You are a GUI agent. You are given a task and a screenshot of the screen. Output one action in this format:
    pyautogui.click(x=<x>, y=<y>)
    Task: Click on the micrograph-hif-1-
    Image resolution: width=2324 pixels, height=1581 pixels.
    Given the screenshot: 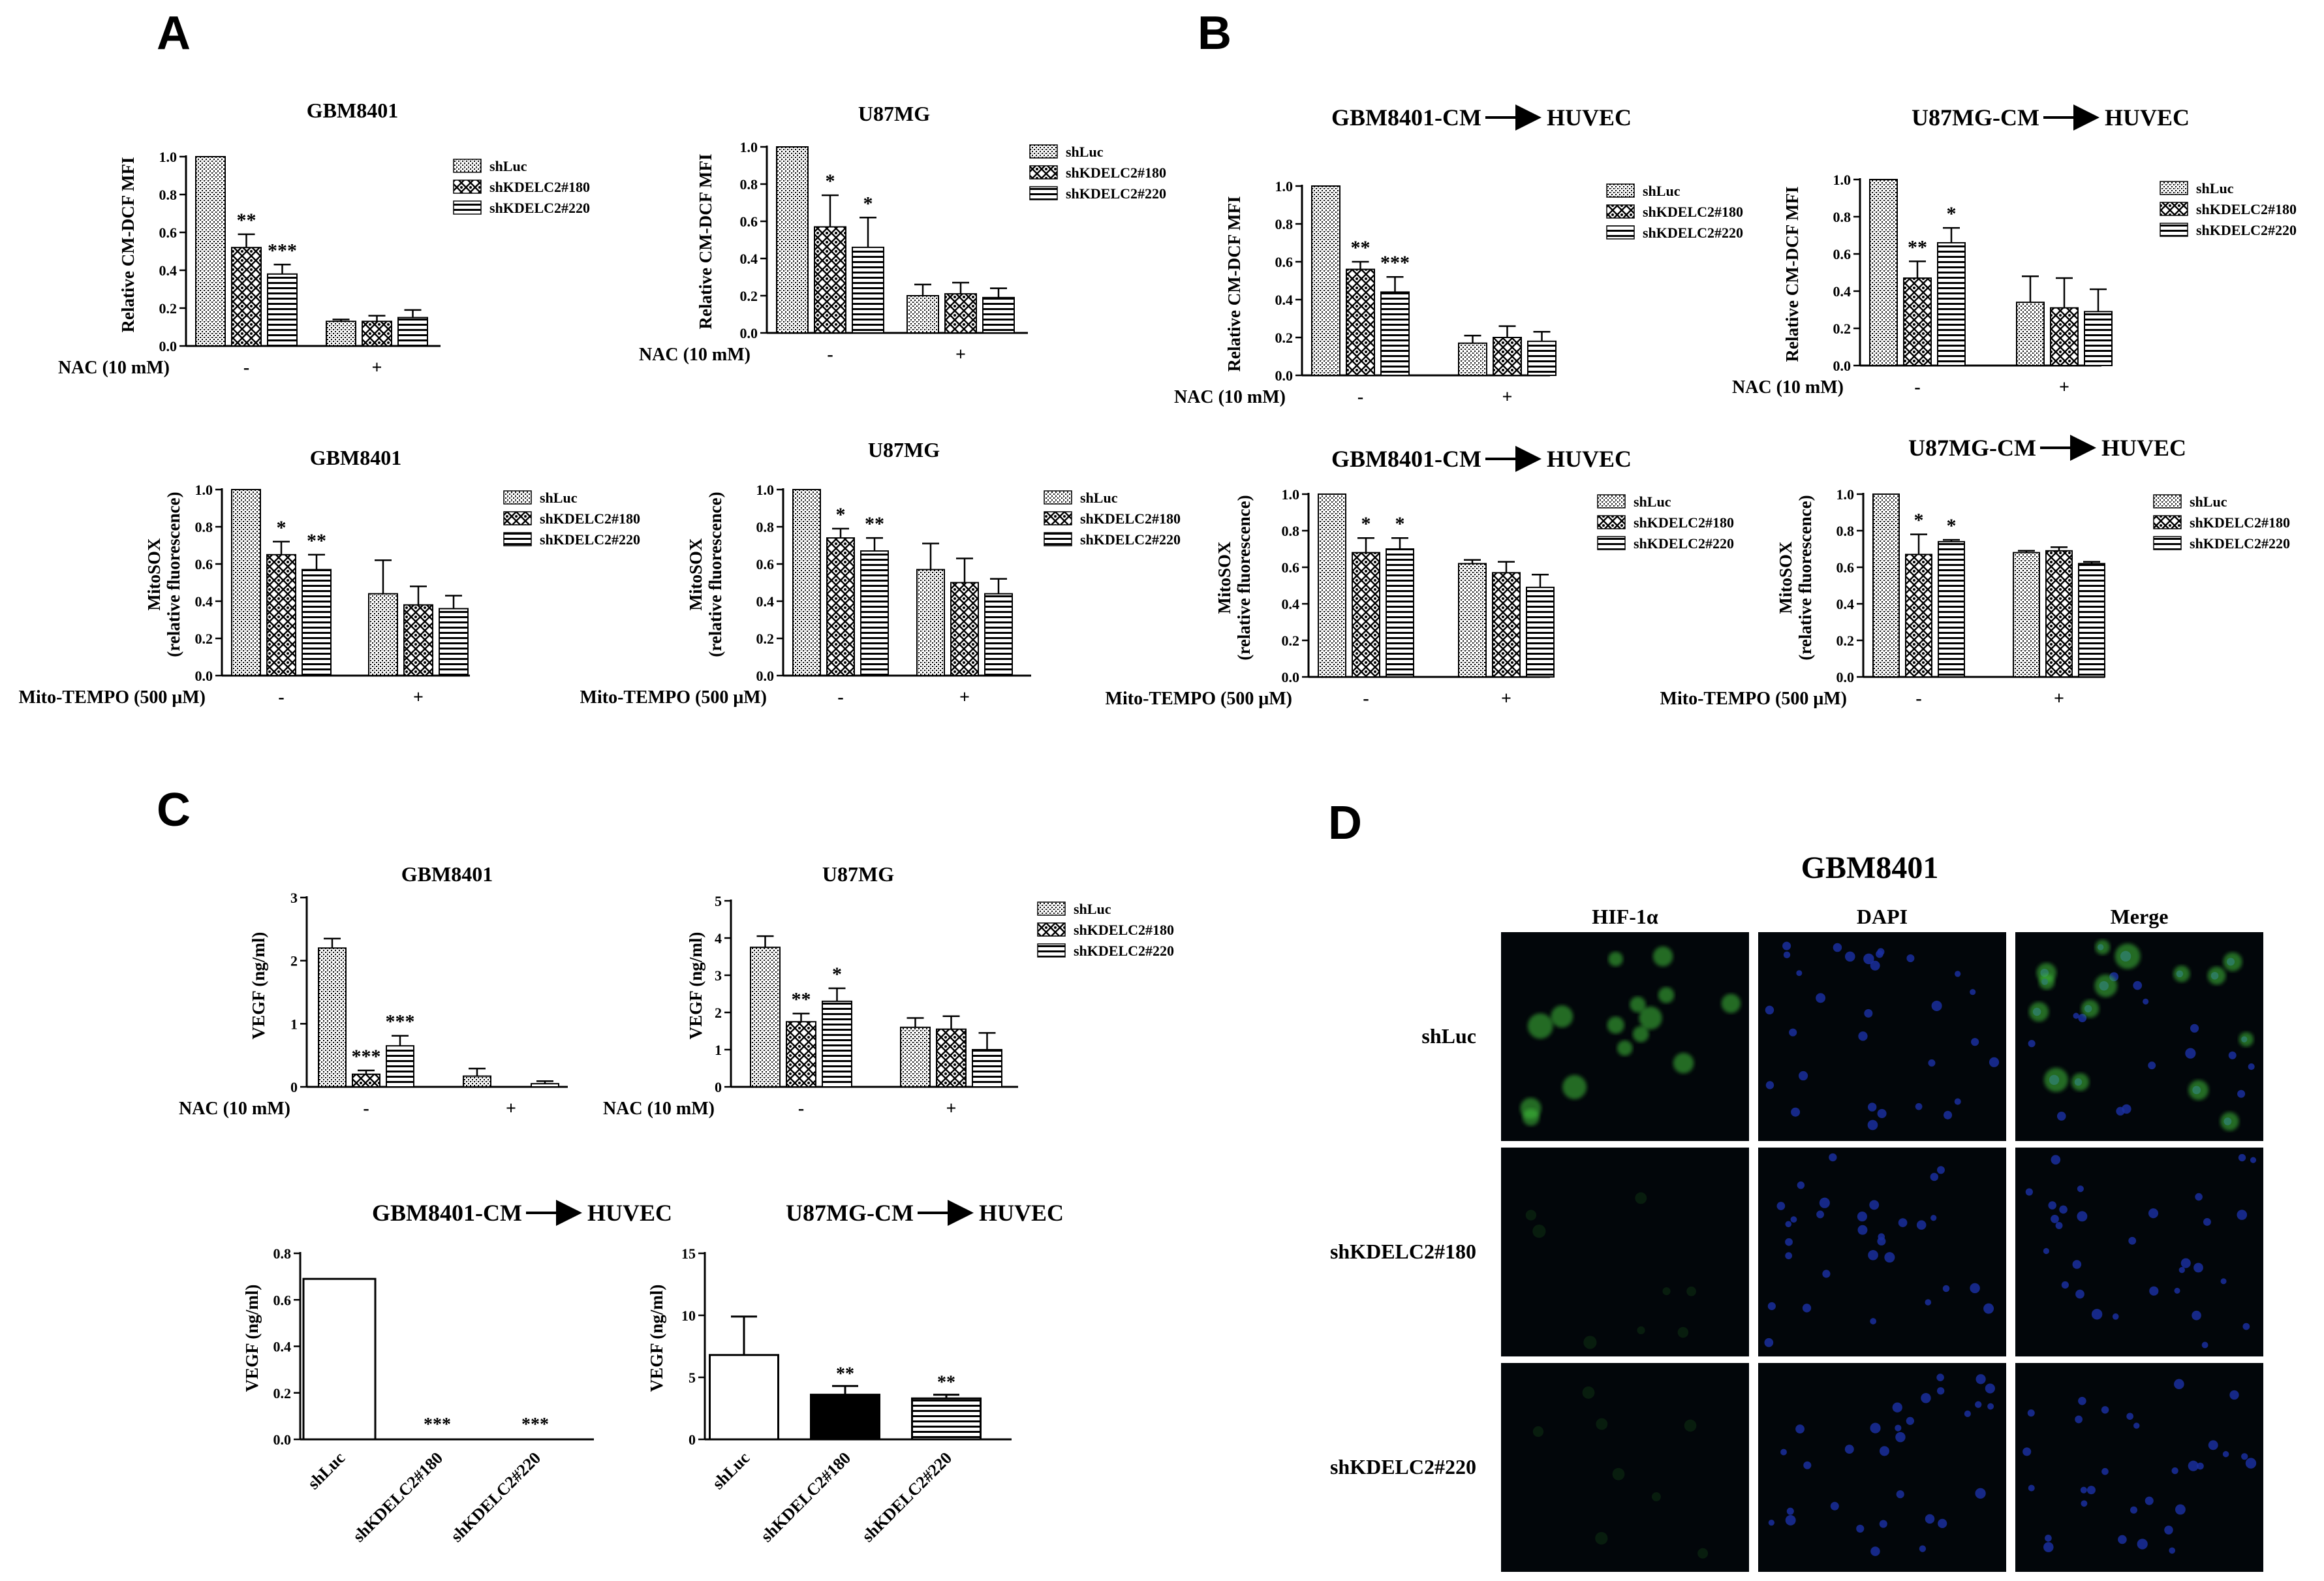 What is the action you would take?
    pyautogui.click(x=1625, y=1252)
    